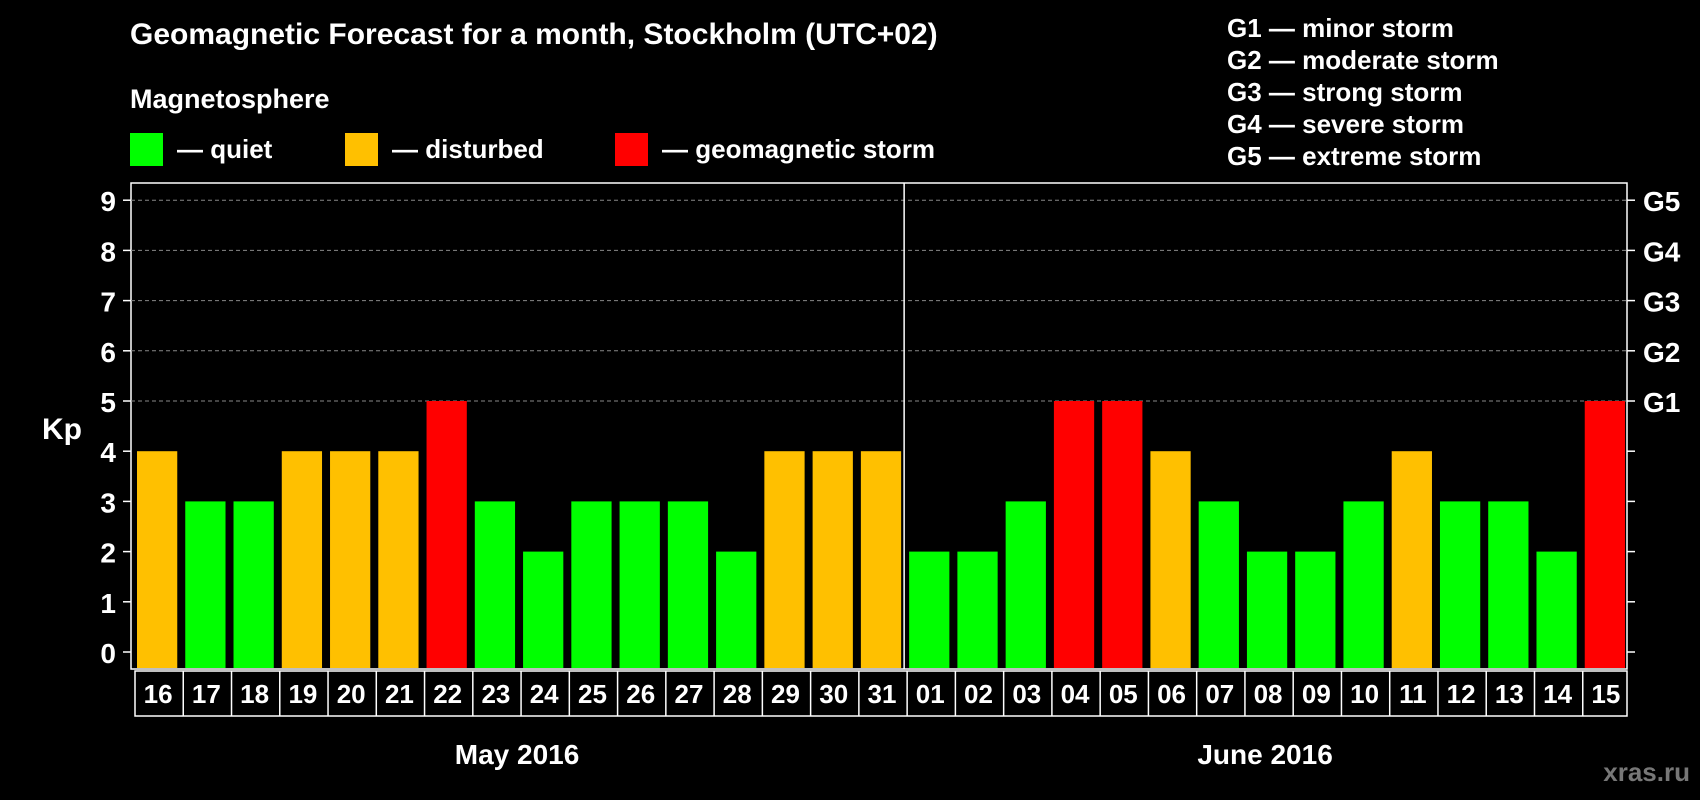 The image size is (1700, 800). I want to click on y-tick-label: 7, so click(108, 302).